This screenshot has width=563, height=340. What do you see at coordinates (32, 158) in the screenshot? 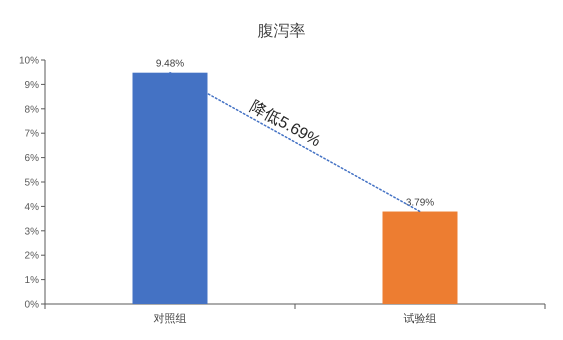
I see `y-tick-label: 6%` at bounding box center [32, 158].